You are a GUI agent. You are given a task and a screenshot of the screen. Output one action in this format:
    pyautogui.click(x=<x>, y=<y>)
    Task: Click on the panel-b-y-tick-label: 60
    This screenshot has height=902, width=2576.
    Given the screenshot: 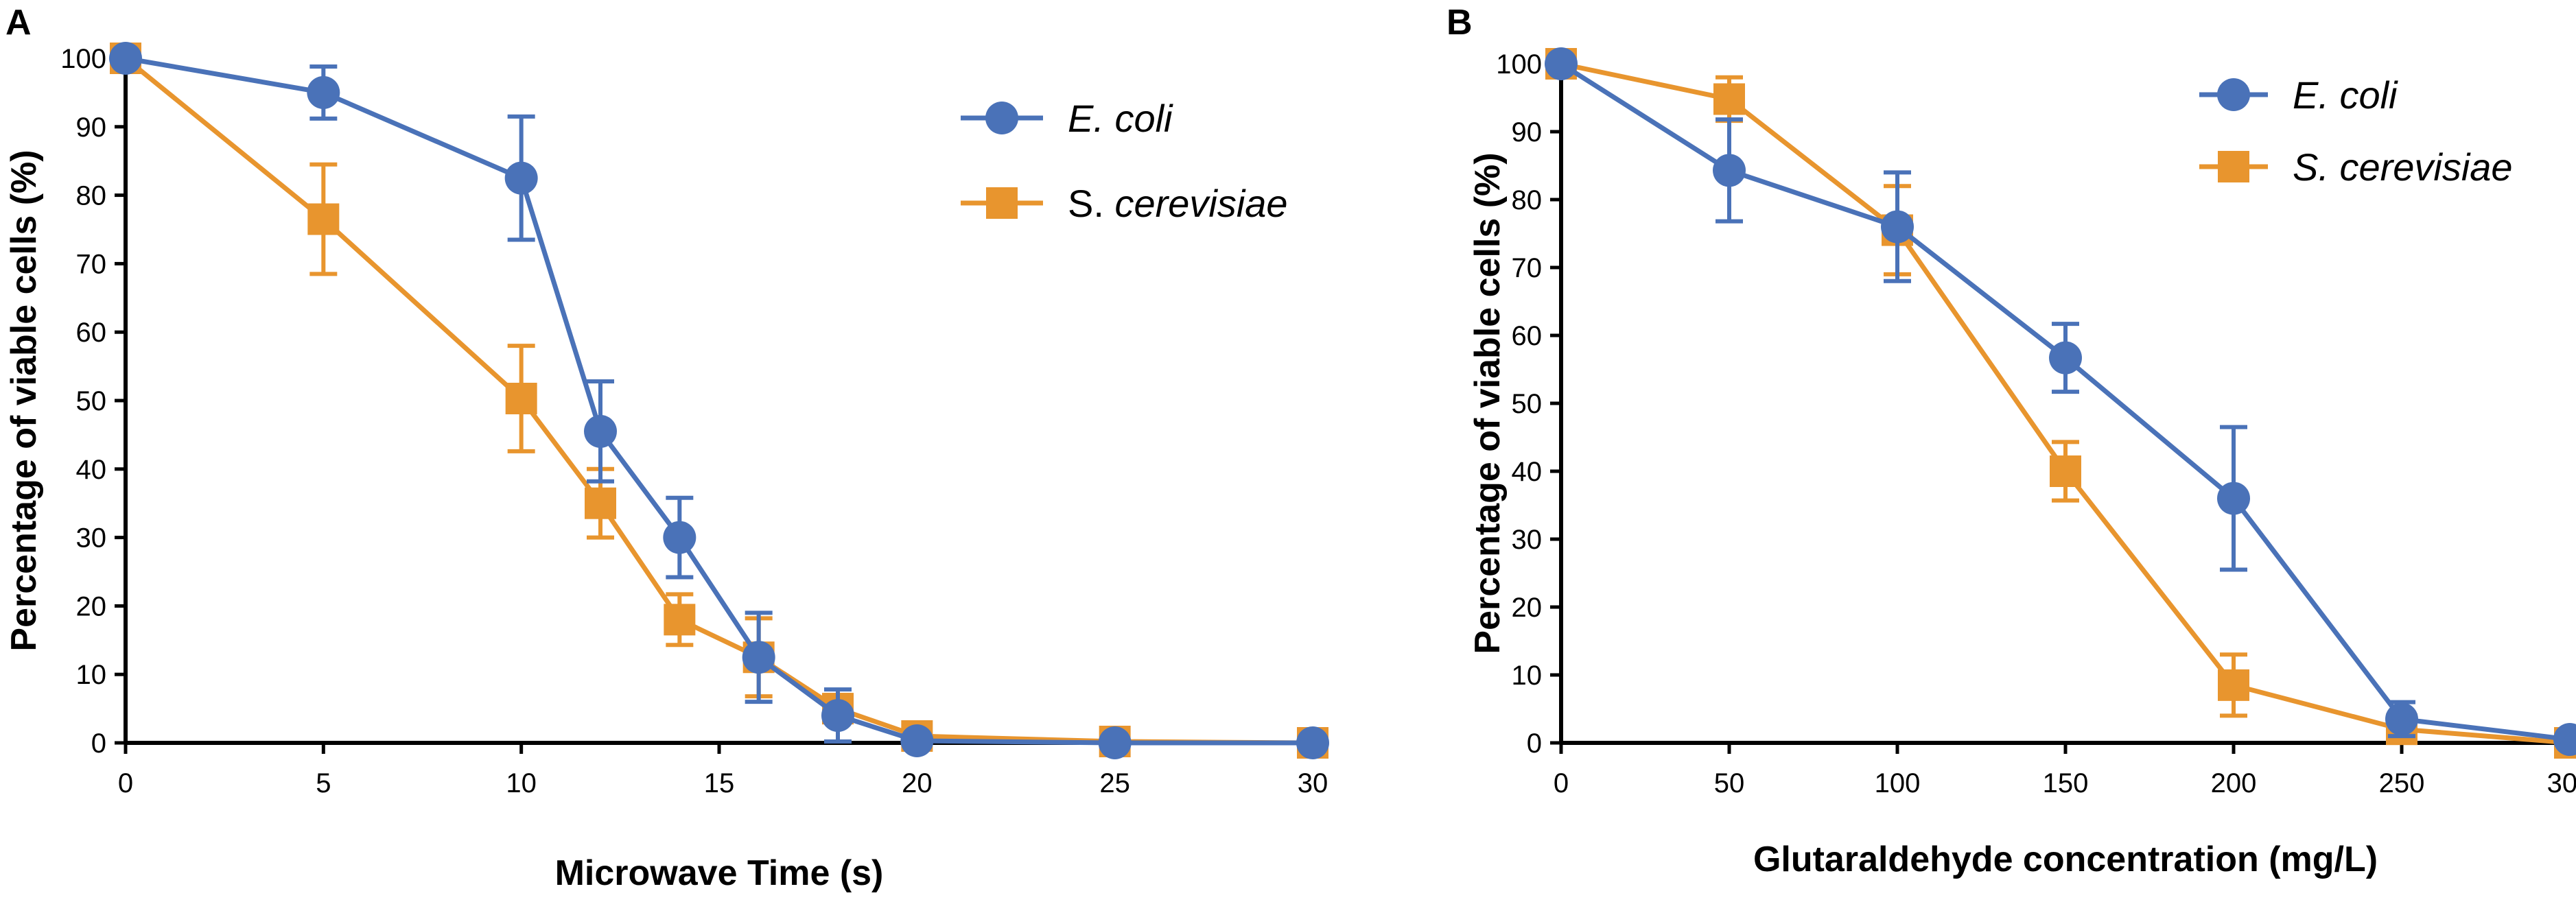 What is the action you would take?
    pyautogui.click(x=1527, y=336)
    